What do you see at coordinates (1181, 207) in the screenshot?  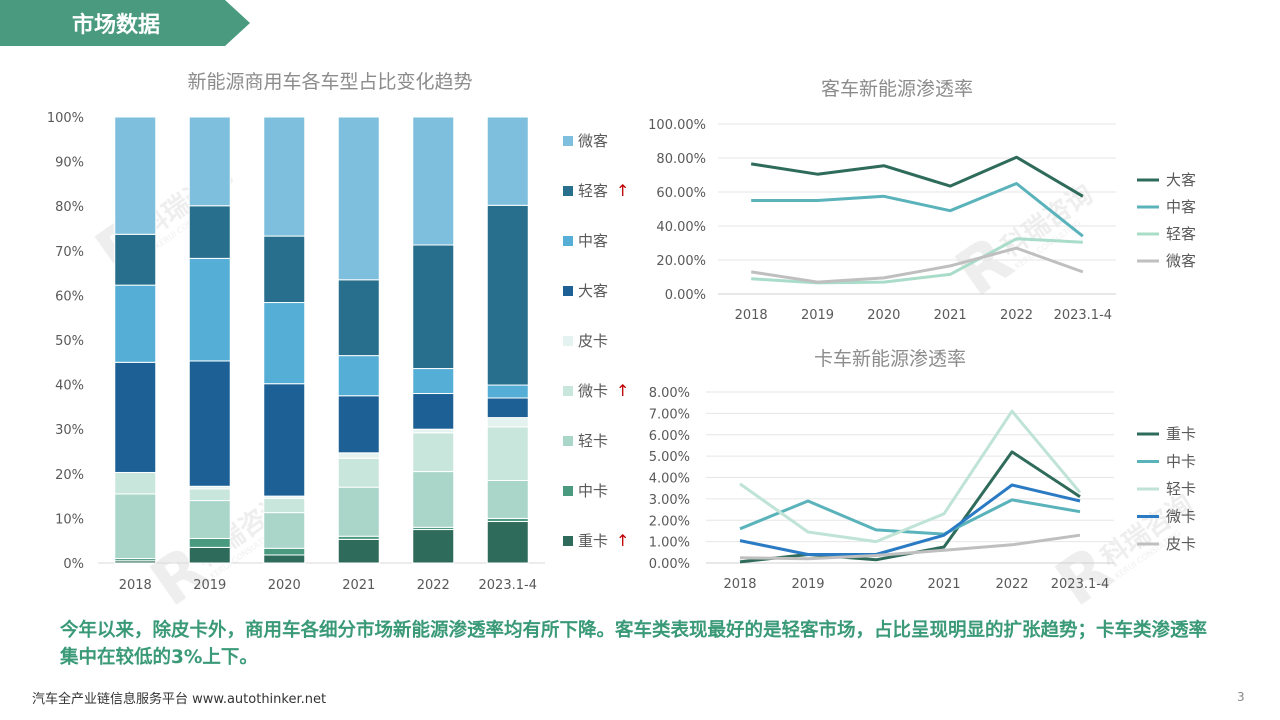 I see `legend-label: 中客` at bounding box center [1181, 207].